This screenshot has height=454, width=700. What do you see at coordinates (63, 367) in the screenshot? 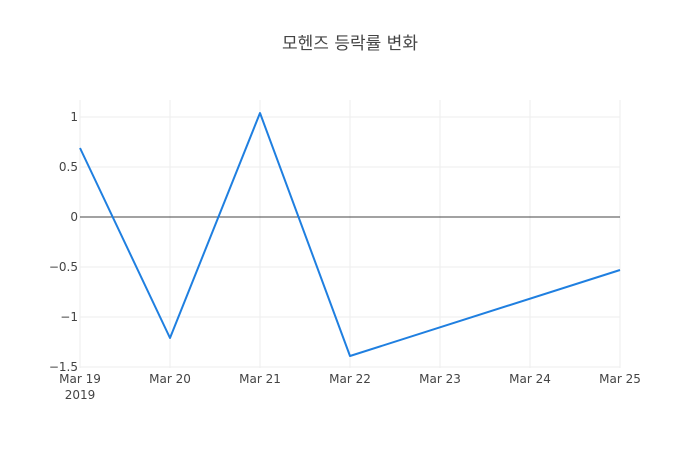
I see `y-tick-label: −1.5` at bounding box center [63, 367].